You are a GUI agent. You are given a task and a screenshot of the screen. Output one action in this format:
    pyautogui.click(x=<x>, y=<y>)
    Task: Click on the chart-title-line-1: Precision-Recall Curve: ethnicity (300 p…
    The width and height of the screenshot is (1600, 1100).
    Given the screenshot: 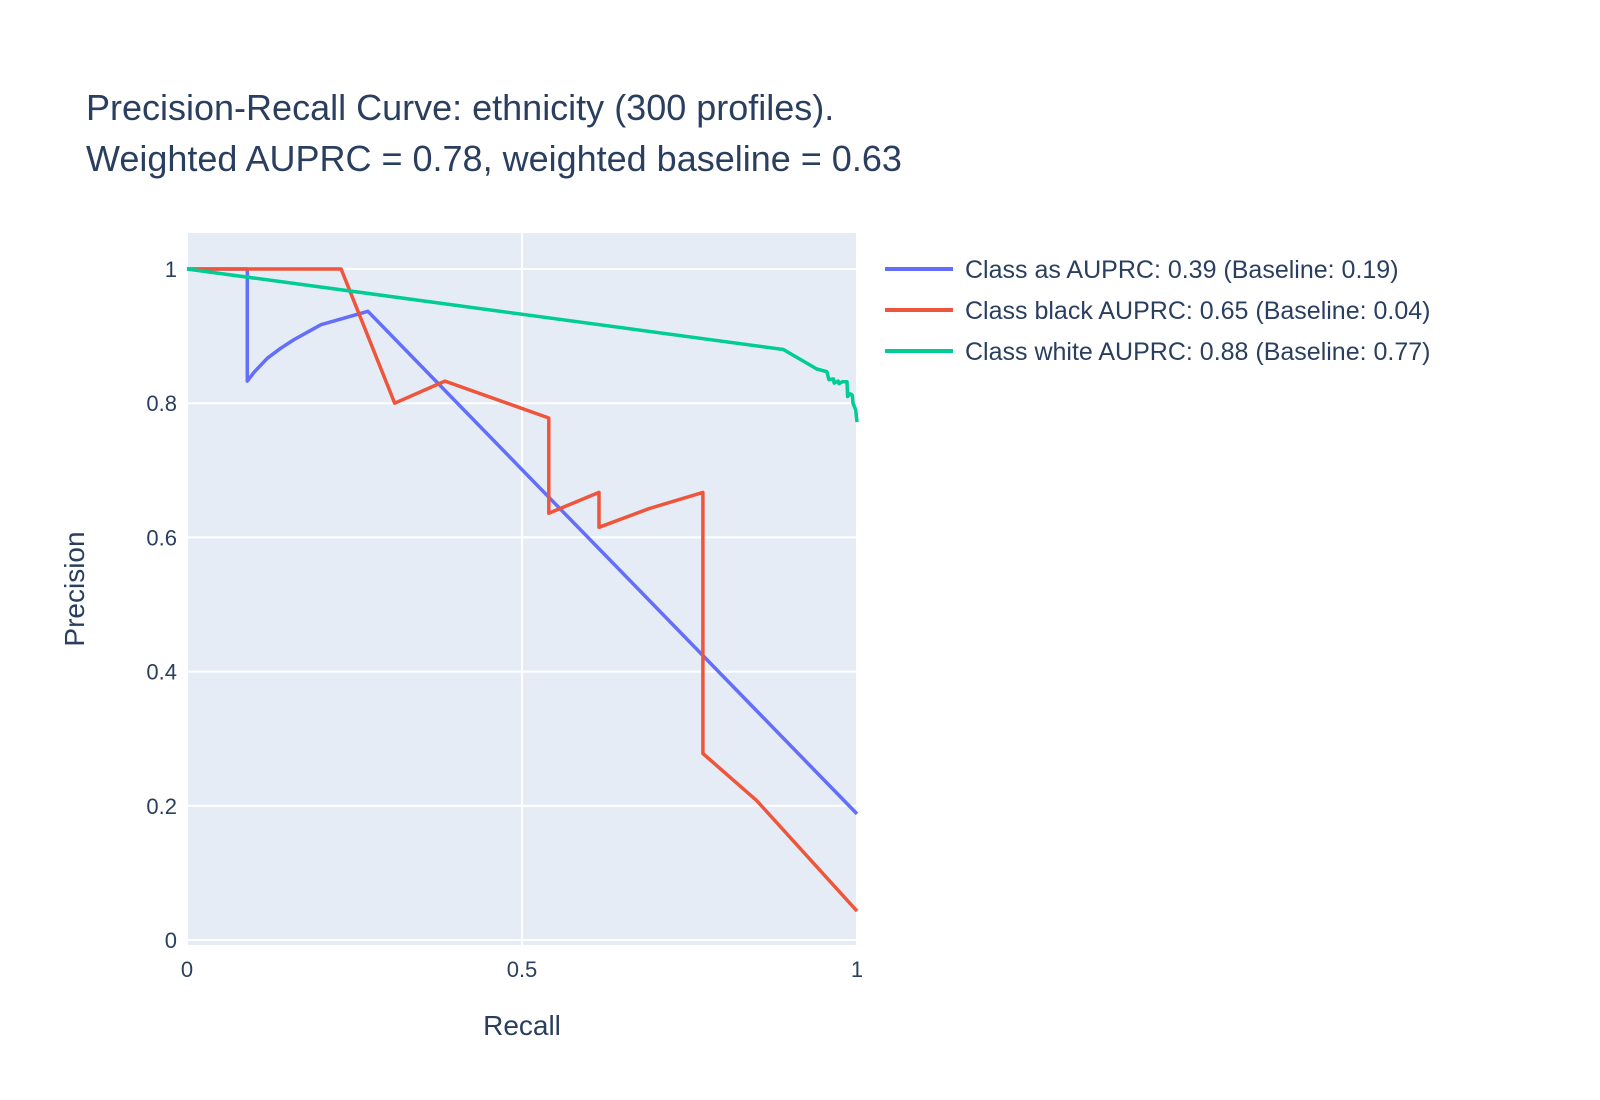 What is the action you would take?
    pyautogui.click(x=460, y=107)
    